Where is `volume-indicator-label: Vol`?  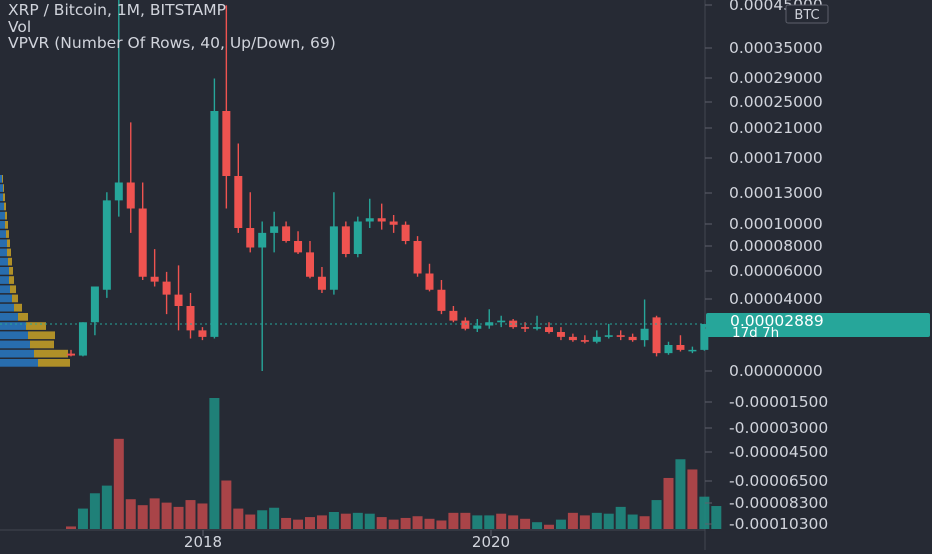 volume-indicator-label: Vol is located at coordinates (20, 26).